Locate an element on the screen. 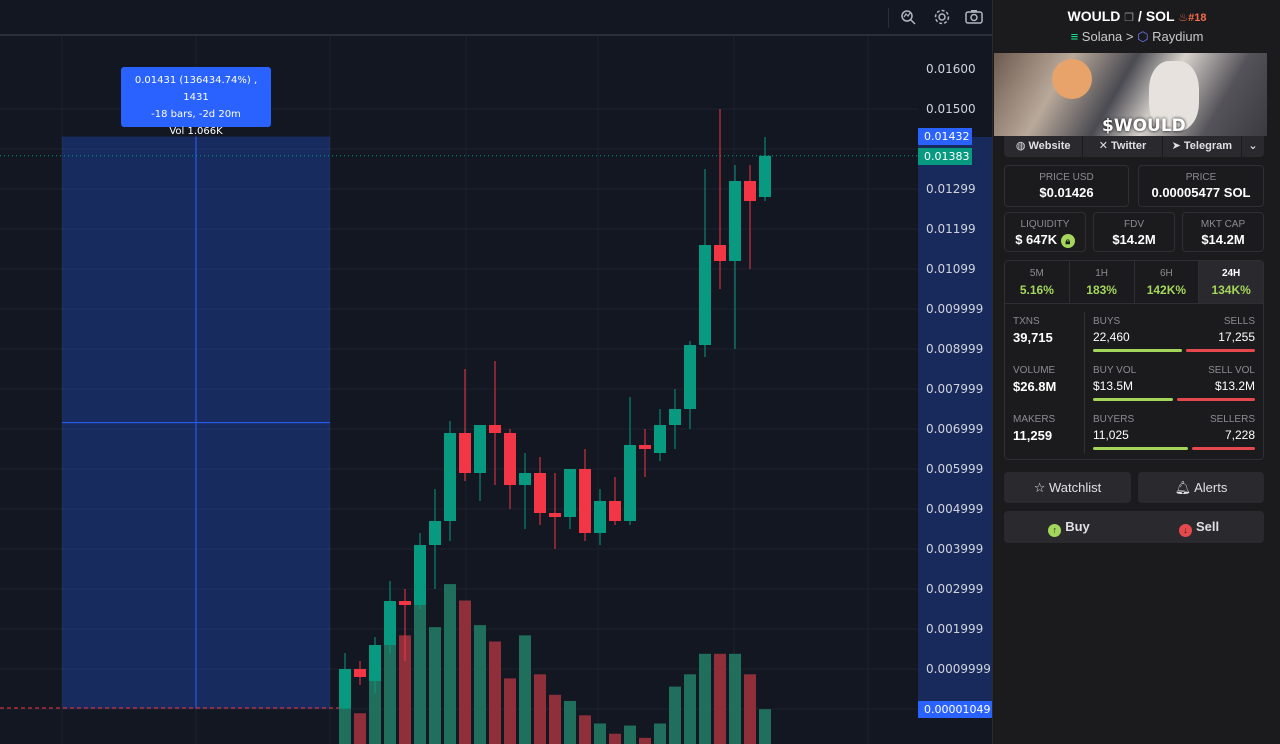  price-tag-low: 0.00001049 is located at coordinates (955, 709).